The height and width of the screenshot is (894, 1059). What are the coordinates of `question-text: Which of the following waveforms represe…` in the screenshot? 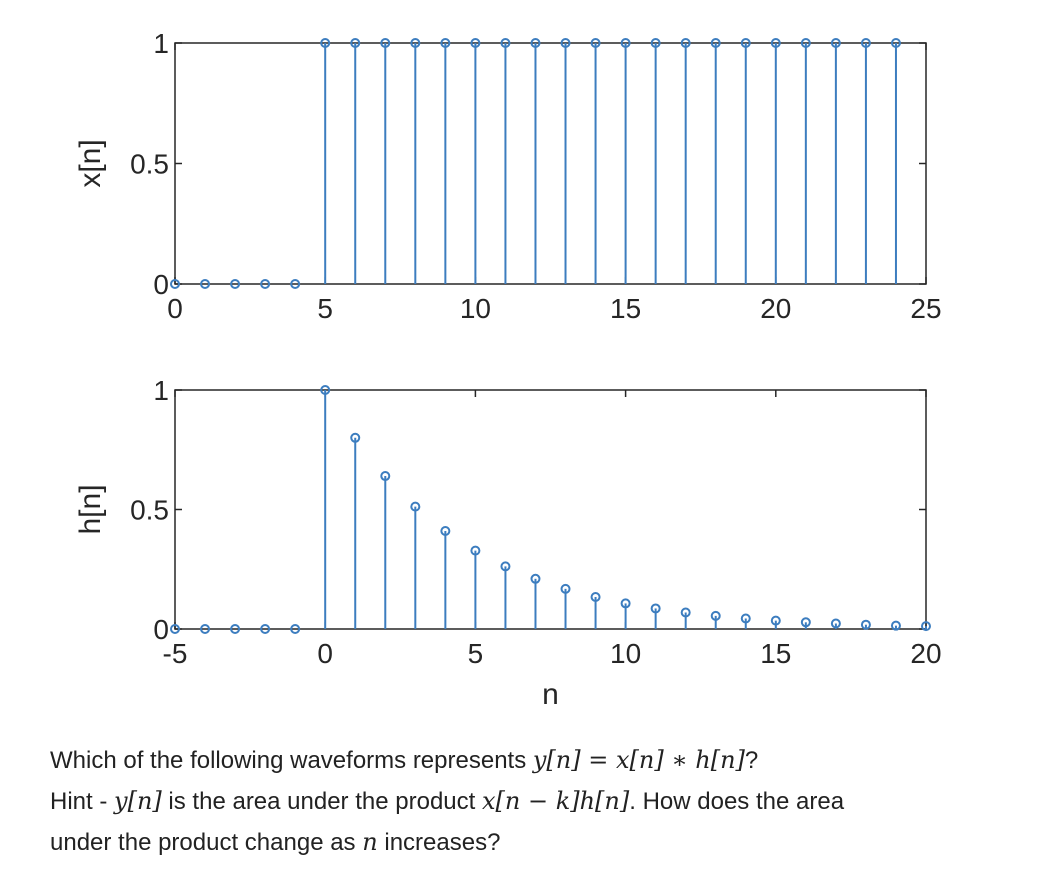 It's located at (550, 801).